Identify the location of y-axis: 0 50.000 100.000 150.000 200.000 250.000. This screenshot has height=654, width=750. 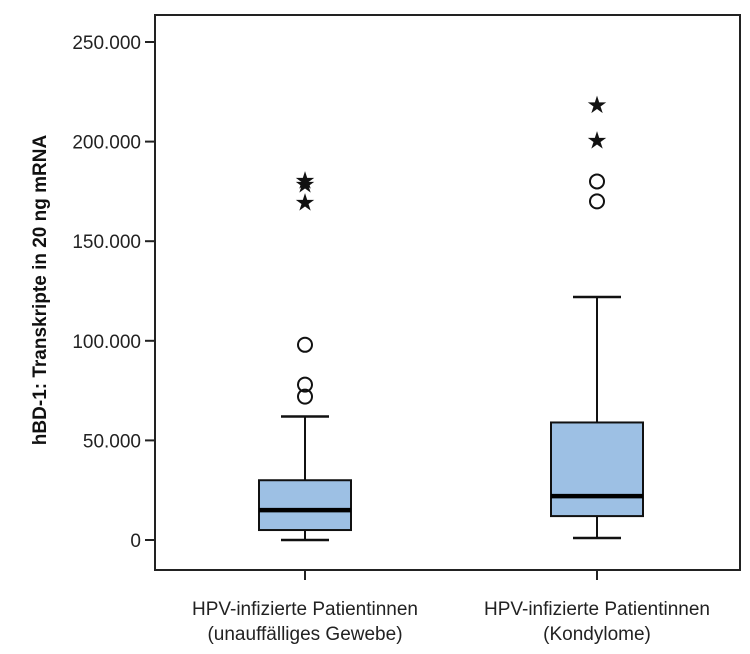
(113, 292).